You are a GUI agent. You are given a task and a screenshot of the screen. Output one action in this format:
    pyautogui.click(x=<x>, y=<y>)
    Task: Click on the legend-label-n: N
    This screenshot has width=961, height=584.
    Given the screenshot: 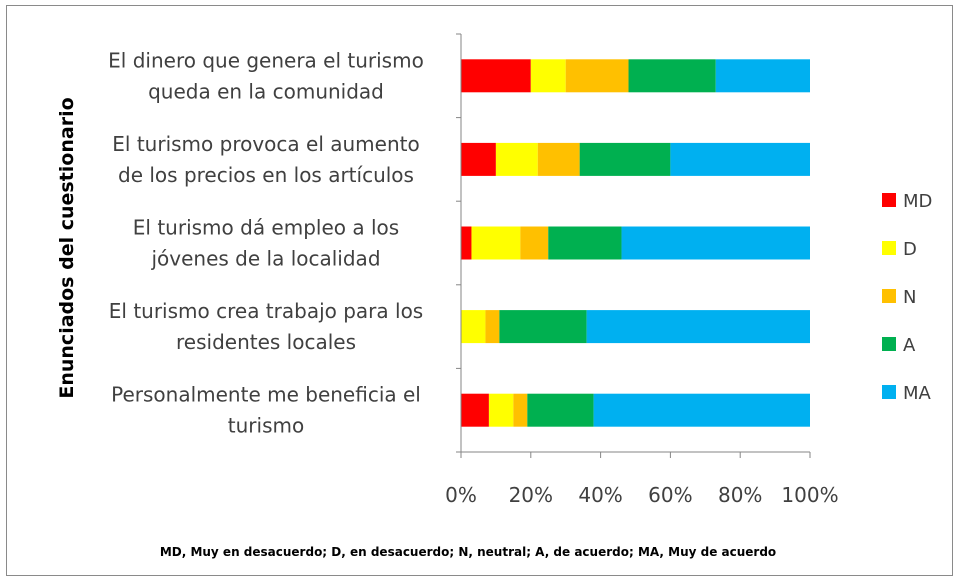 What is the action you would take?
    pyautogui.click(x=909, y=297)
    